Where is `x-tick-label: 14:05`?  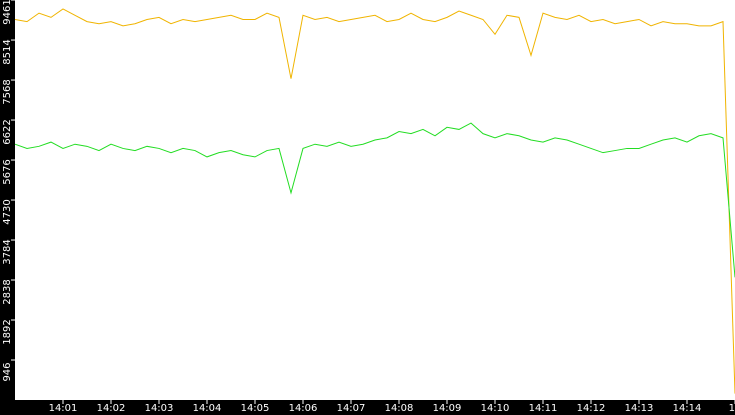 x-tick-label: 14:05 is located at coordinates (255, 408).